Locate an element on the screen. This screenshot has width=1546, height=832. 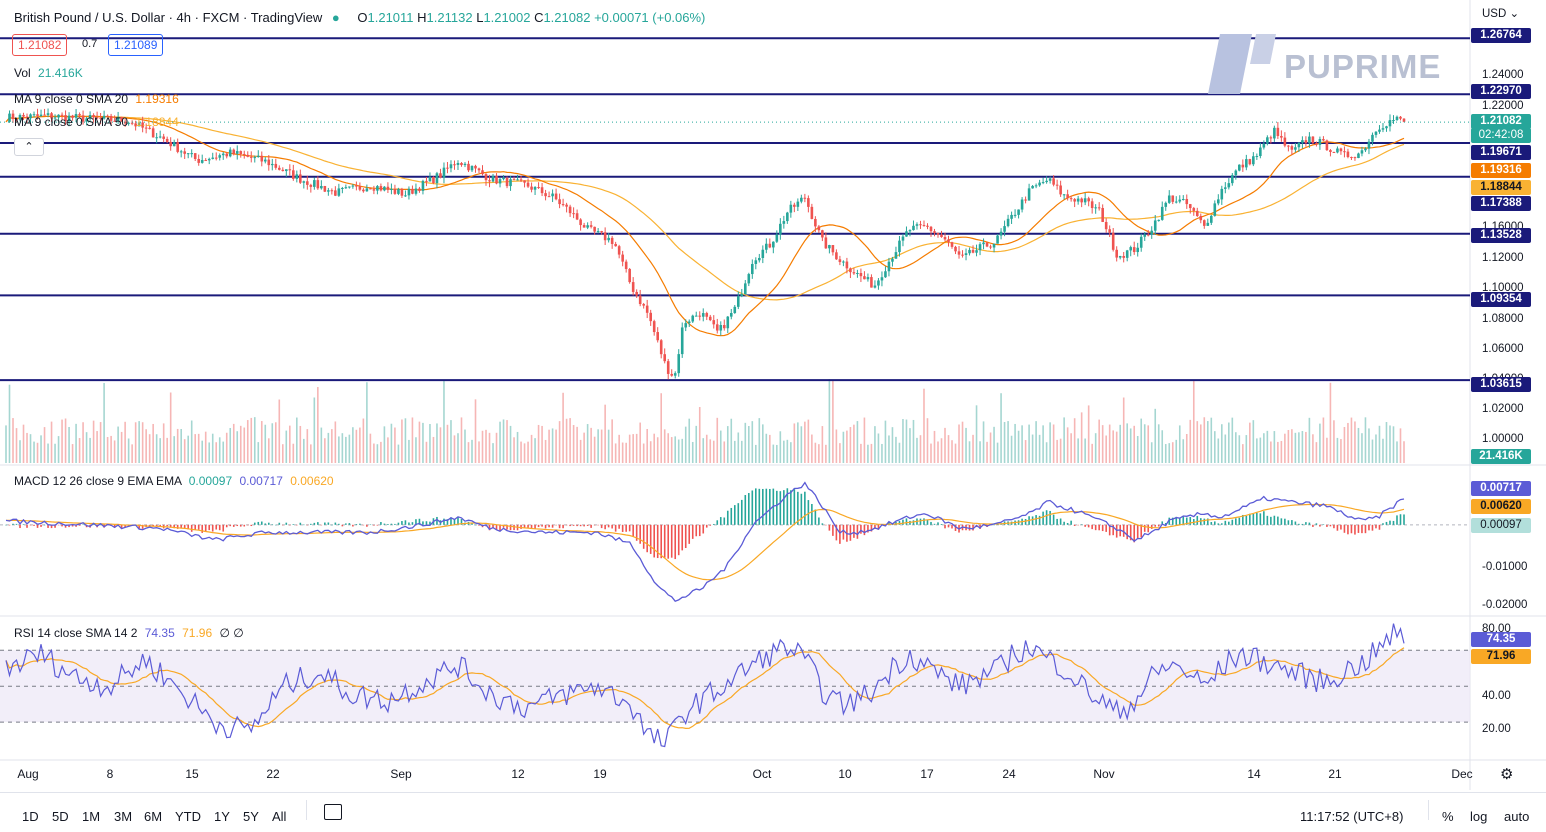
range-5d-button: 5D is located at coordinates (60, 816).